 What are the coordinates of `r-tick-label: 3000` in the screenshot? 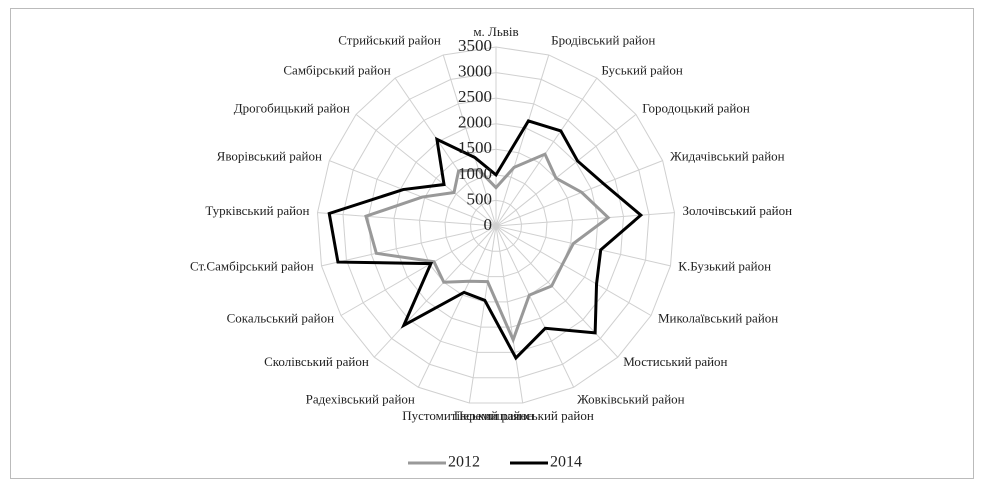 It's located at (475, 70).